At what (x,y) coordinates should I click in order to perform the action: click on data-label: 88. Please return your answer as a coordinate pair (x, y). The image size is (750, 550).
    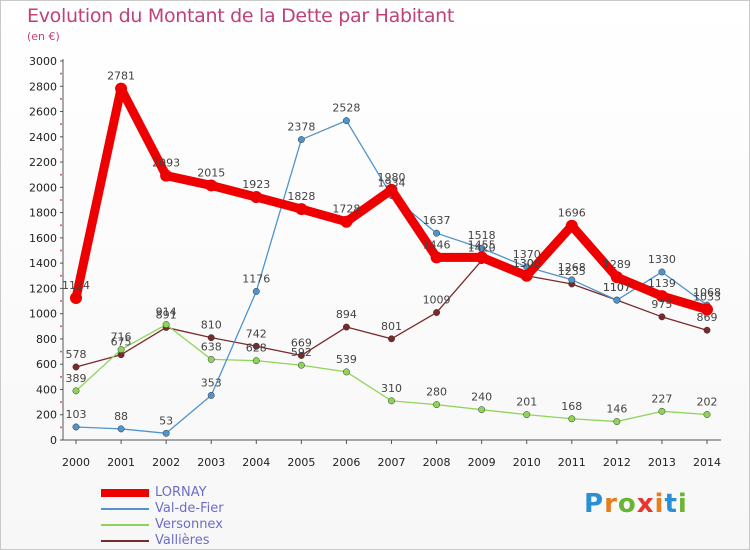
    Looking at the image, I should click on (121, 416).